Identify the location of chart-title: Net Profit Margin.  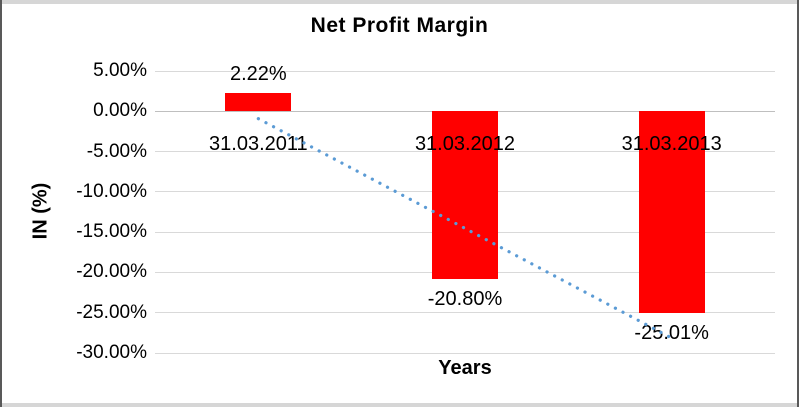
(399, 25).